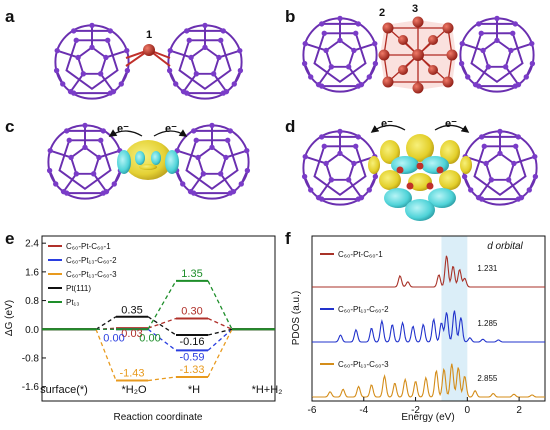 This screenshot has height=430, width=550. What do you see at coordinates (194, 390) in the screenshot?
I see `e-step-label: *H` at bounding box center [194, 390].